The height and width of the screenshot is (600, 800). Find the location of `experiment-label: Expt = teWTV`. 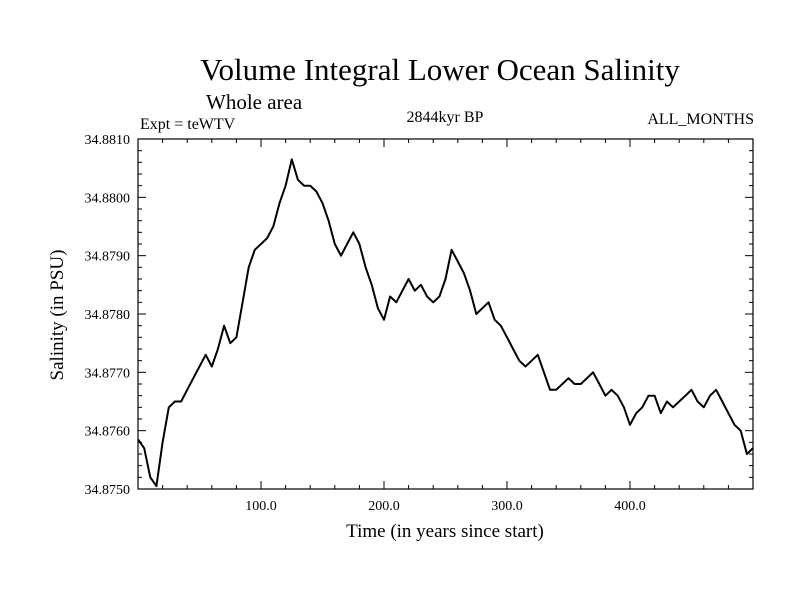

experiment-label: Expt = teWTV is located at coordinates (188, 124).